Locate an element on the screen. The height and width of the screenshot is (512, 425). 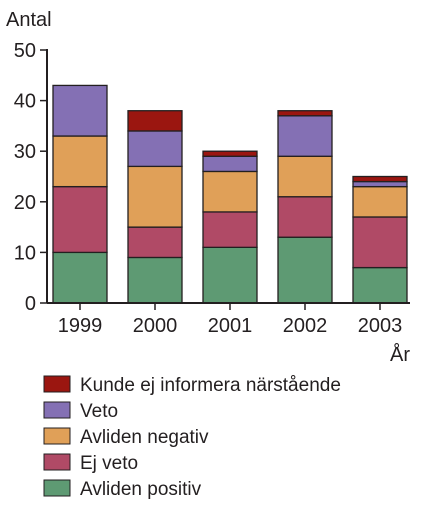
y-tick-label: 40 is located at coordinates (25, 102).